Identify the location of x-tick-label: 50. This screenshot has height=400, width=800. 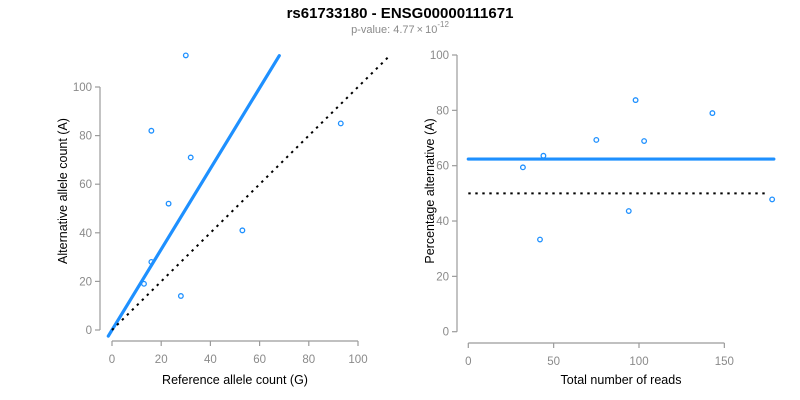
(553, 362).